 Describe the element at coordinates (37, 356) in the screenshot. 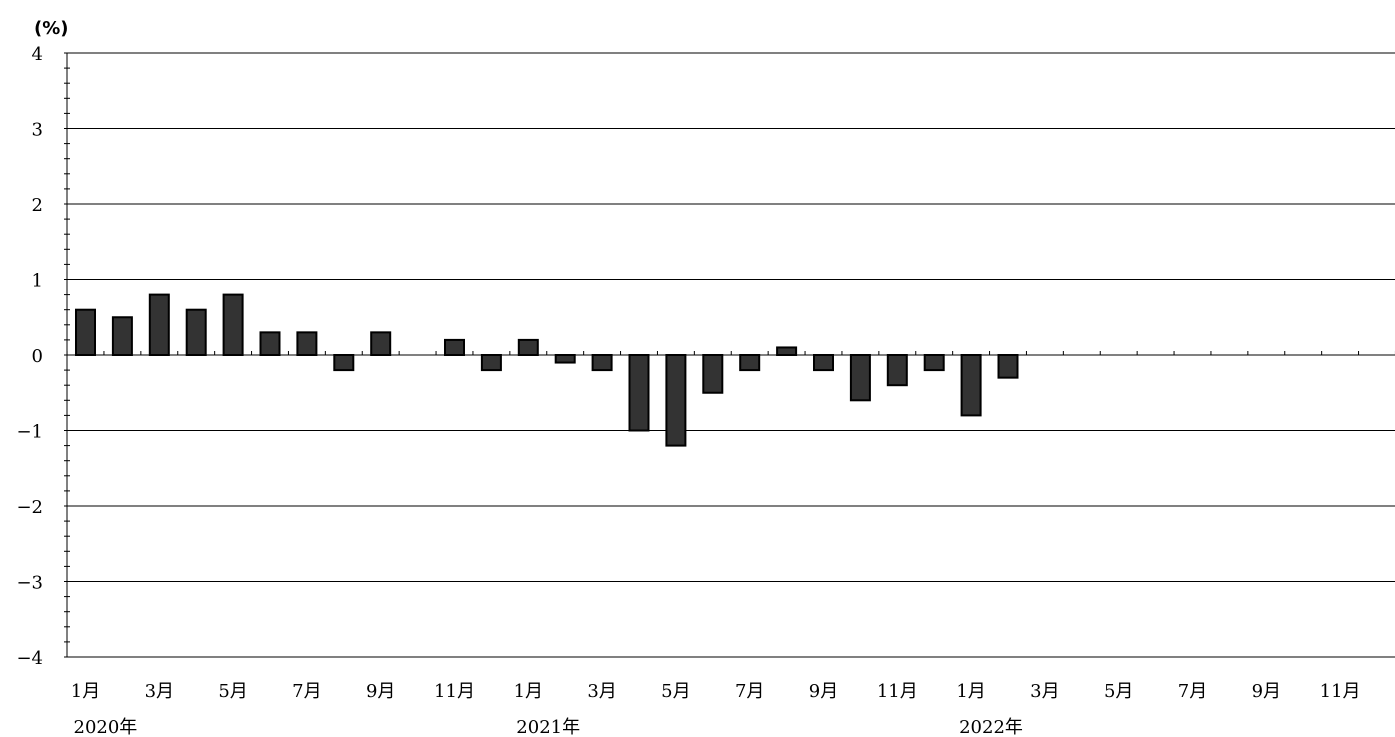

I see `y-tick-label: 0` at that location.